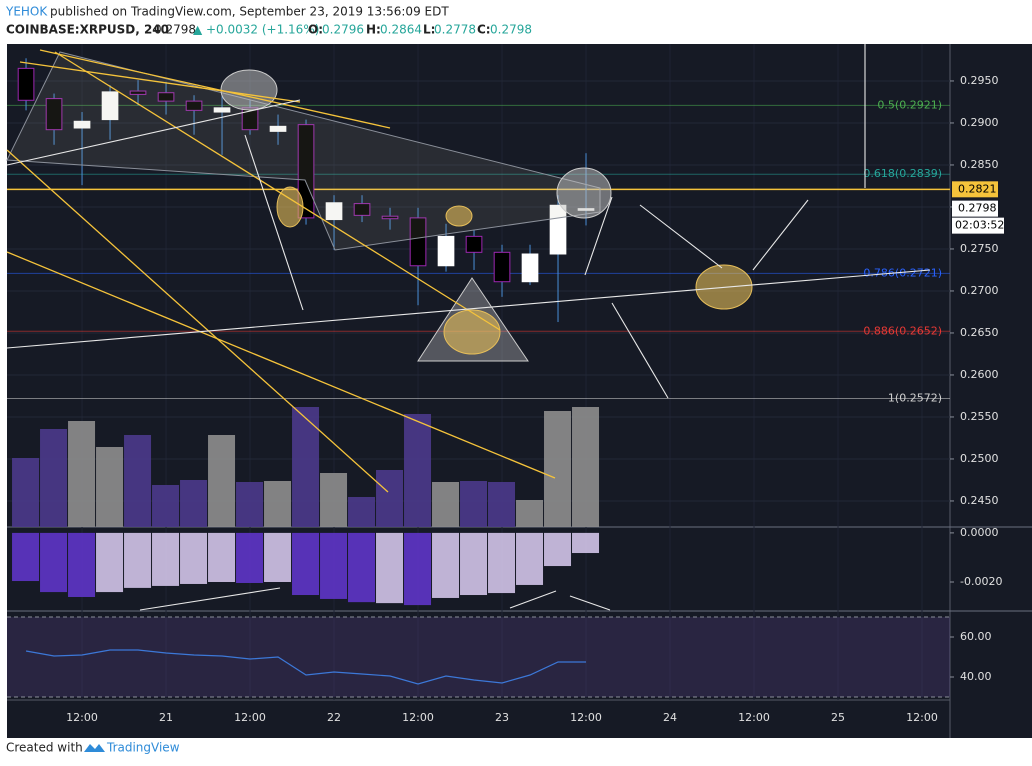 The image size is (1032, 766). I want to click on time-axis-background, so click(478, 719).